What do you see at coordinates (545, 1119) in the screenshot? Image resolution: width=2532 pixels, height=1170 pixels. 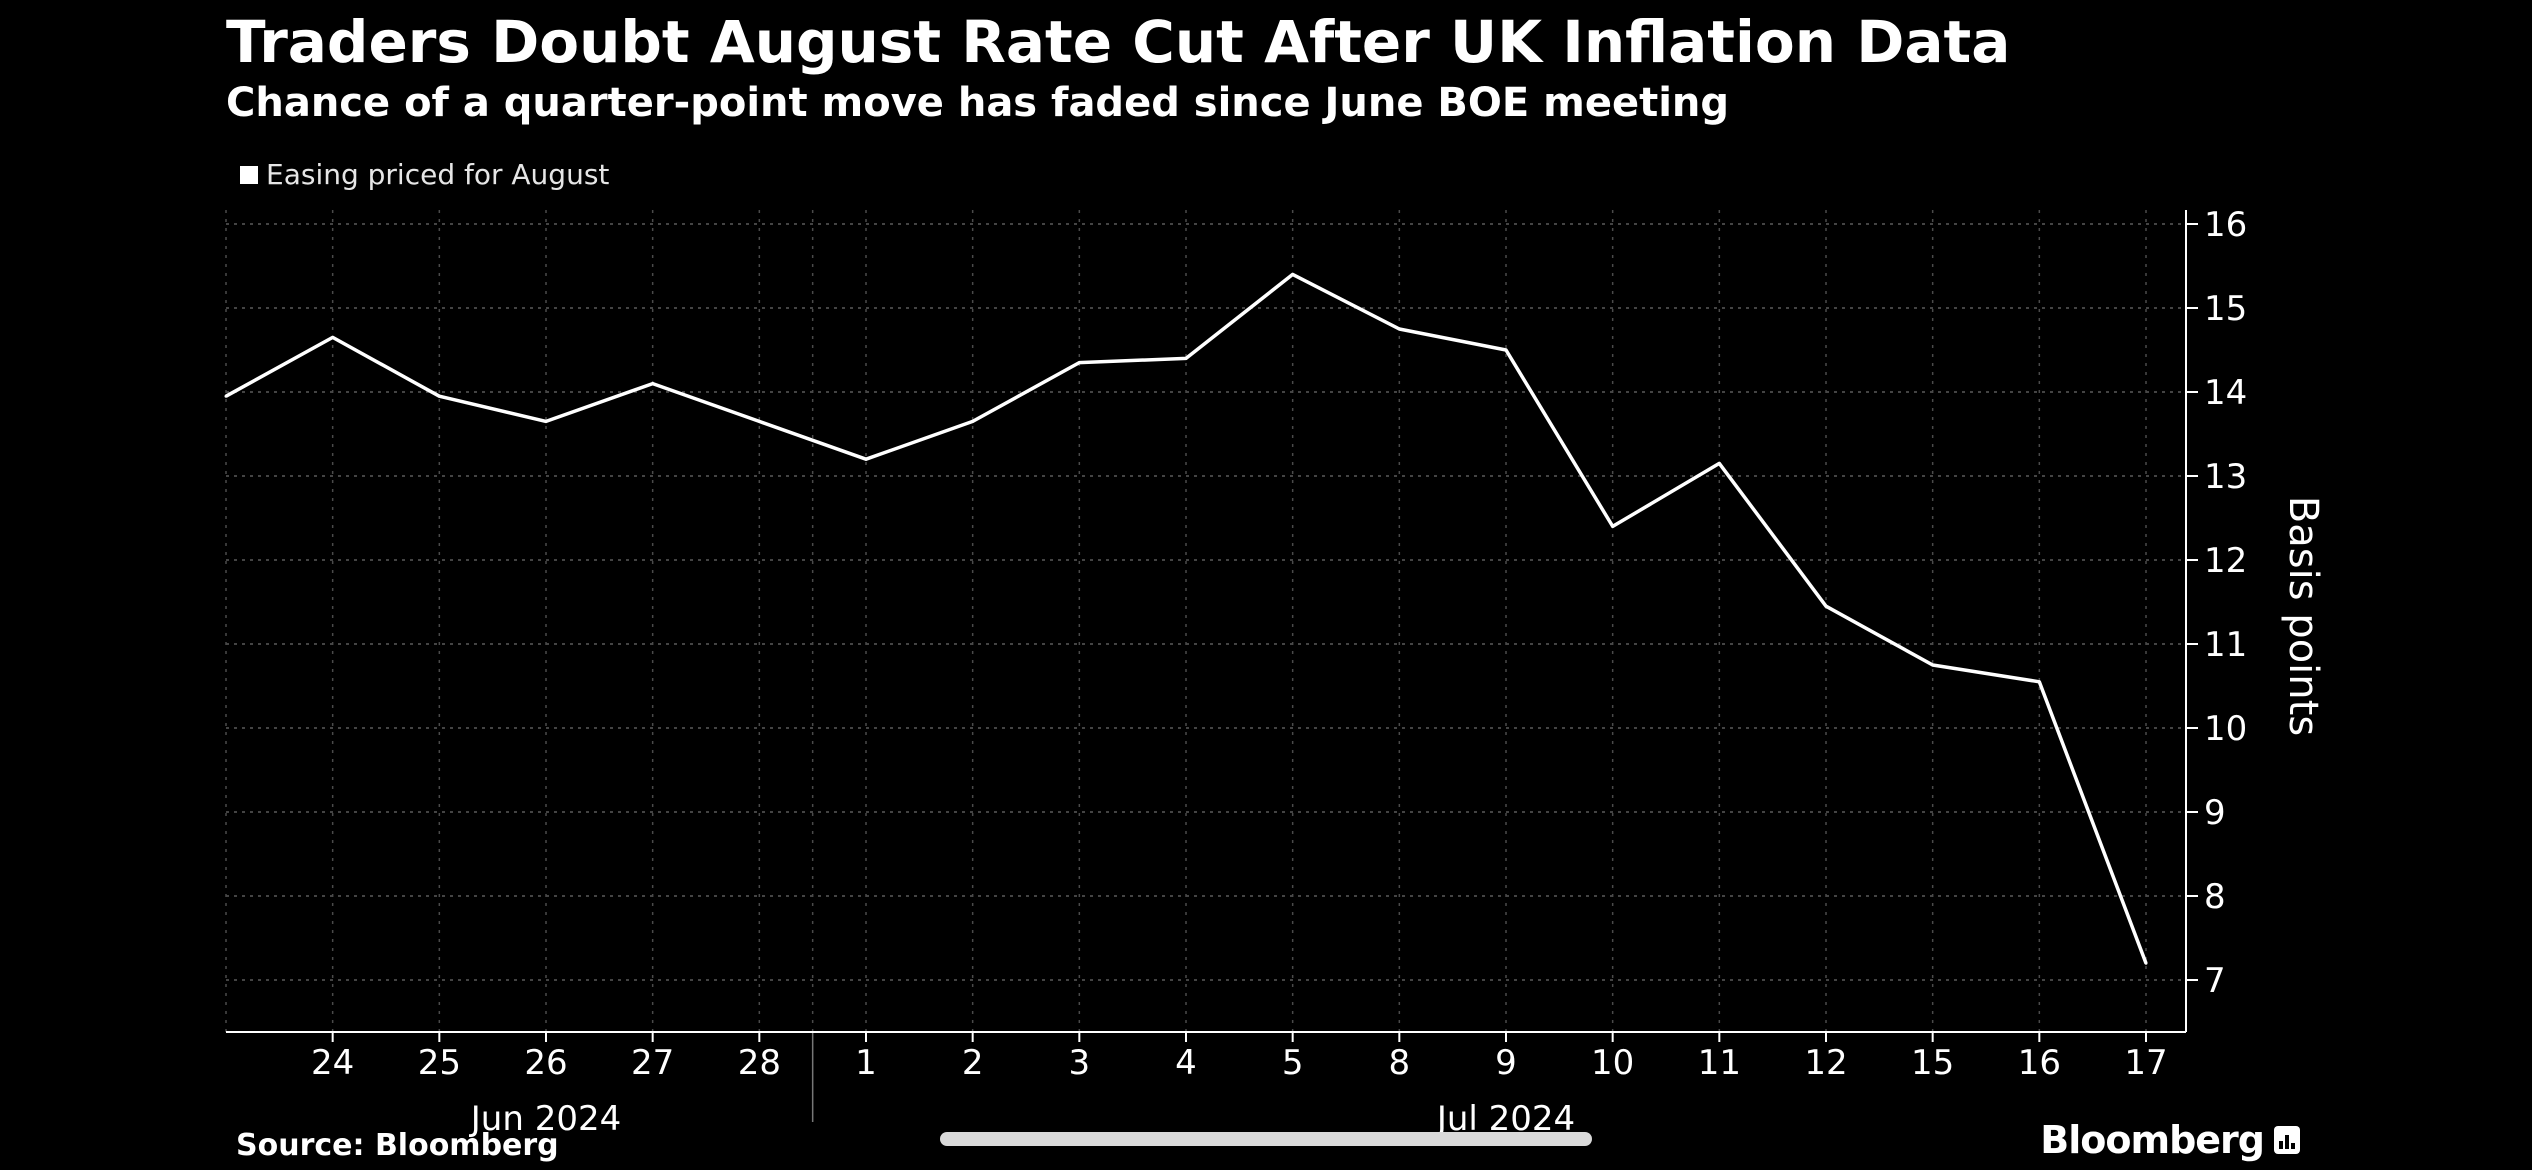 I see `x-group-label: Jun 2024` at bounding box center [545, 1119].